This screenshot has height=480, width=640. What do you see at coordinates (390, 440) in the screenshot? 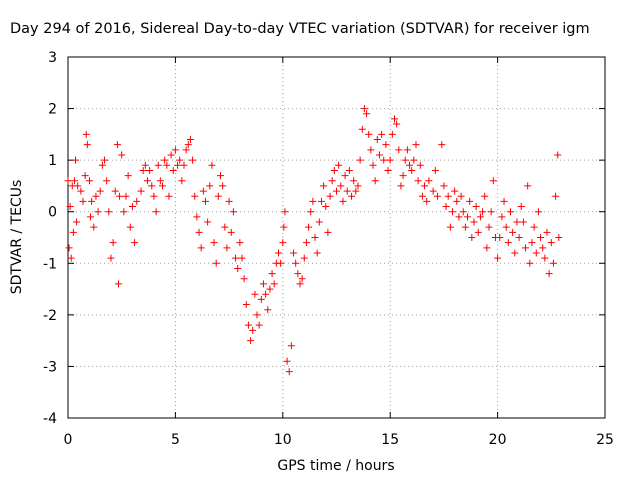
I see `x-tick-label: 15` at bounding box center [390, 440].